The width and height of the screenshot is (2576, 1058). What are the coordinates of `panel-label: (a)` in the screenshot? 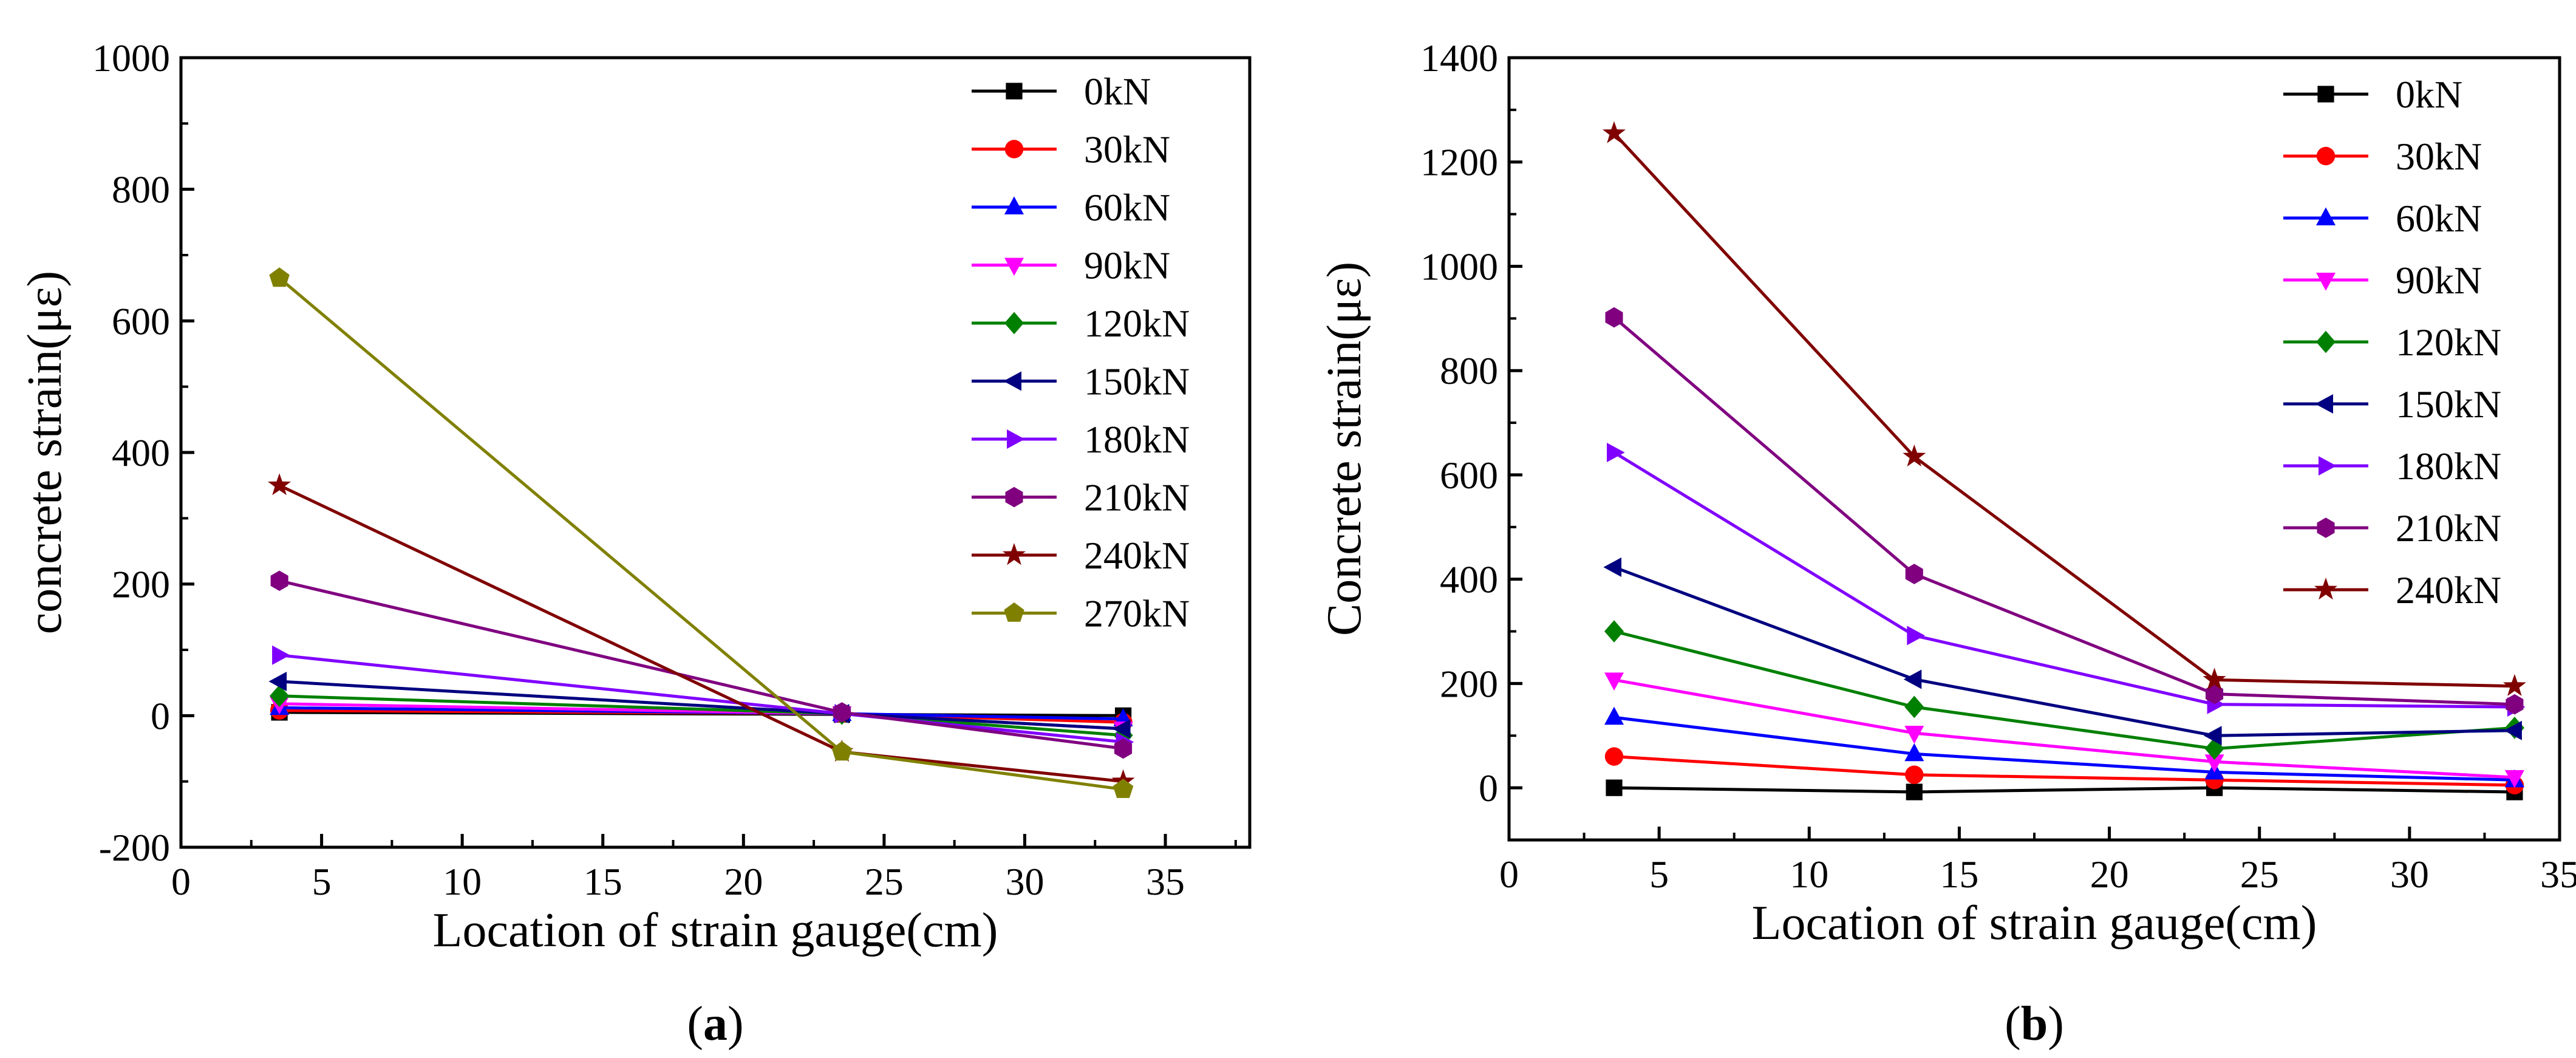 It's located at (715, 1024).